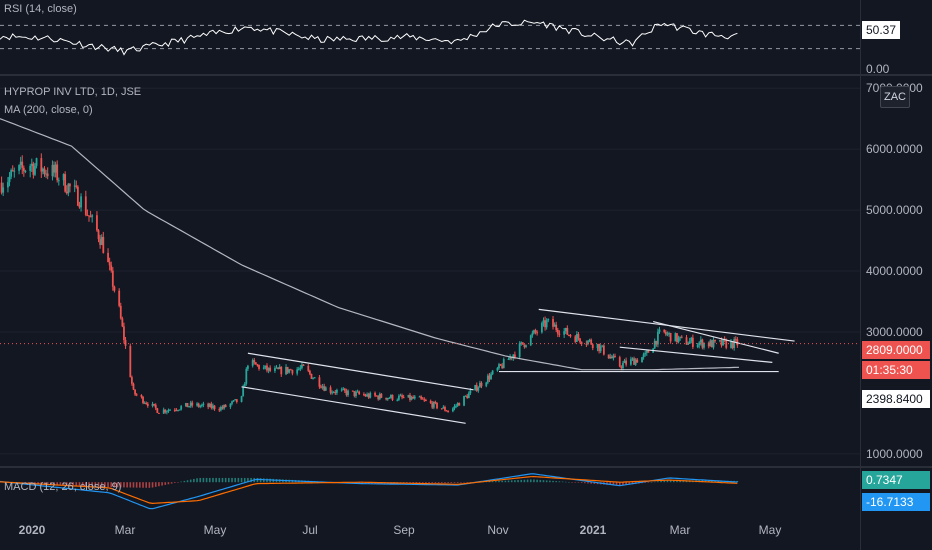  I want to click on time-axis: 2020 Mar May Jul Sep Nov 2021 Mar May, so click(430, 531).